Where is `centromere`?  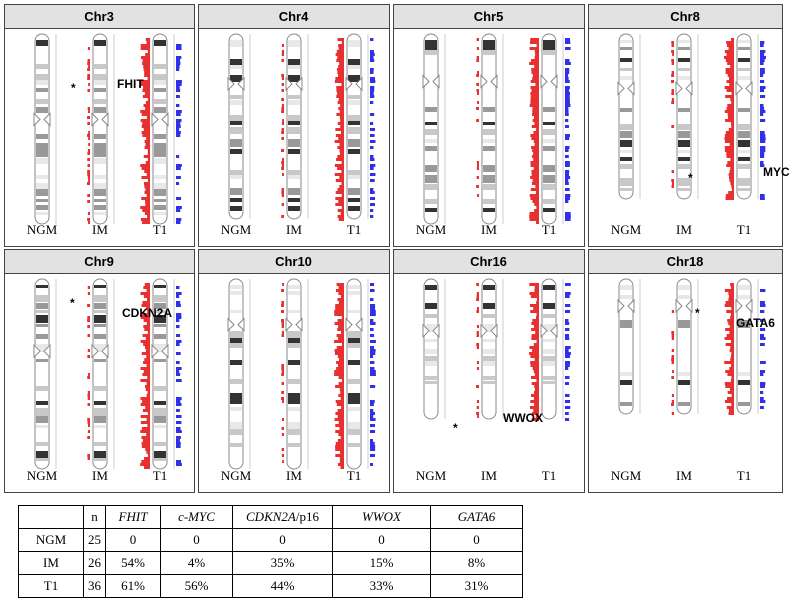 centromere is located at coordinates (489, 331).